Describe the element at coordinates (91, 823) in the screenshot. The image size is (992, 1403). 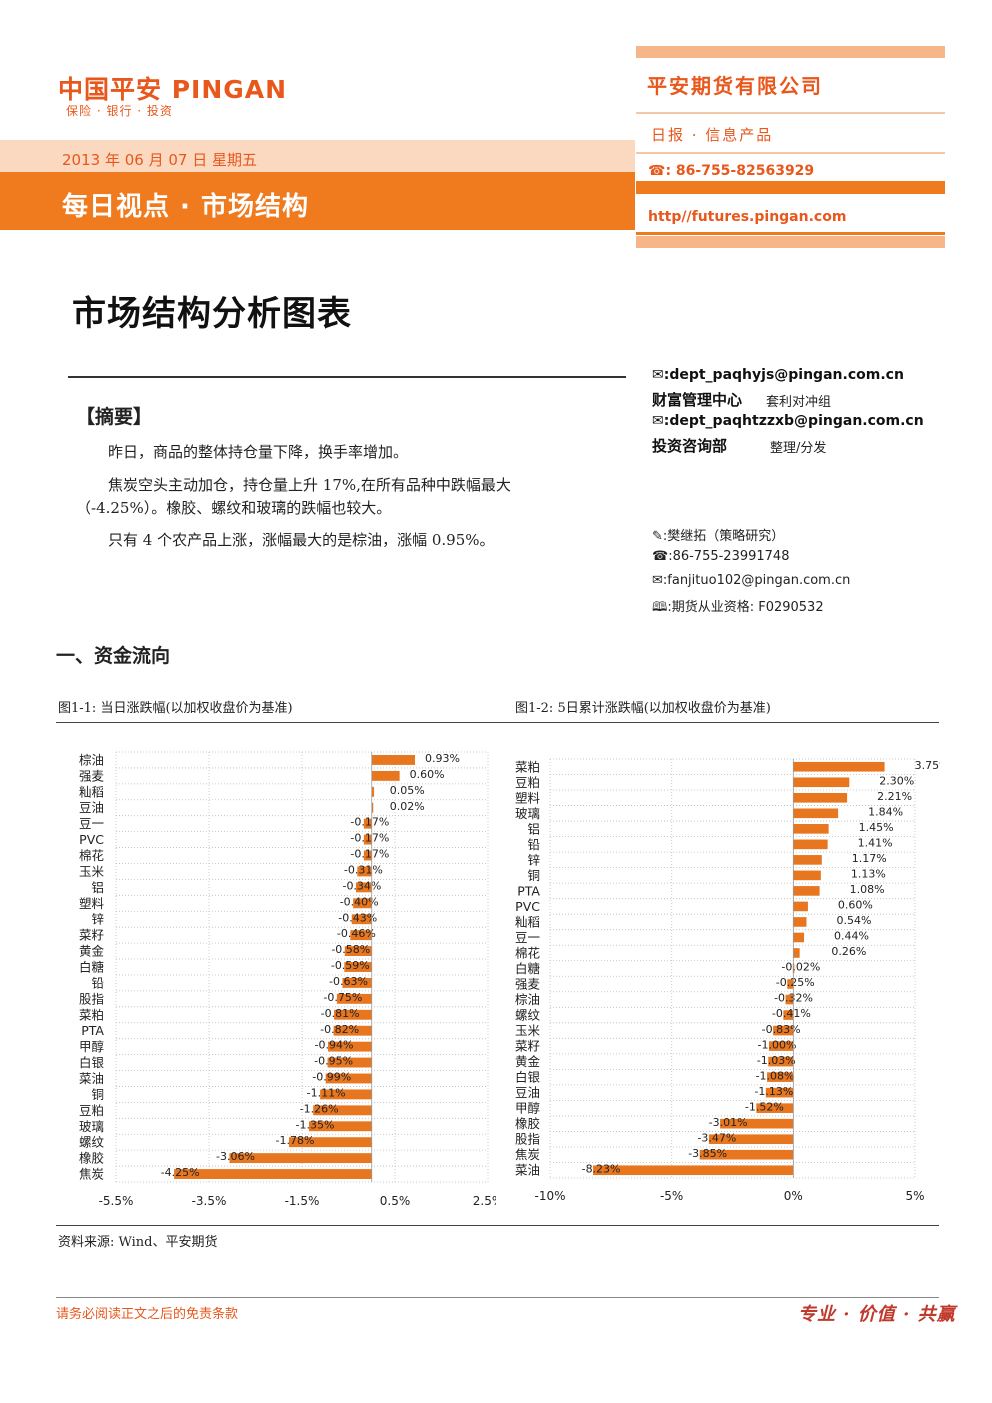
I see `category-label: 豆一` at that location.